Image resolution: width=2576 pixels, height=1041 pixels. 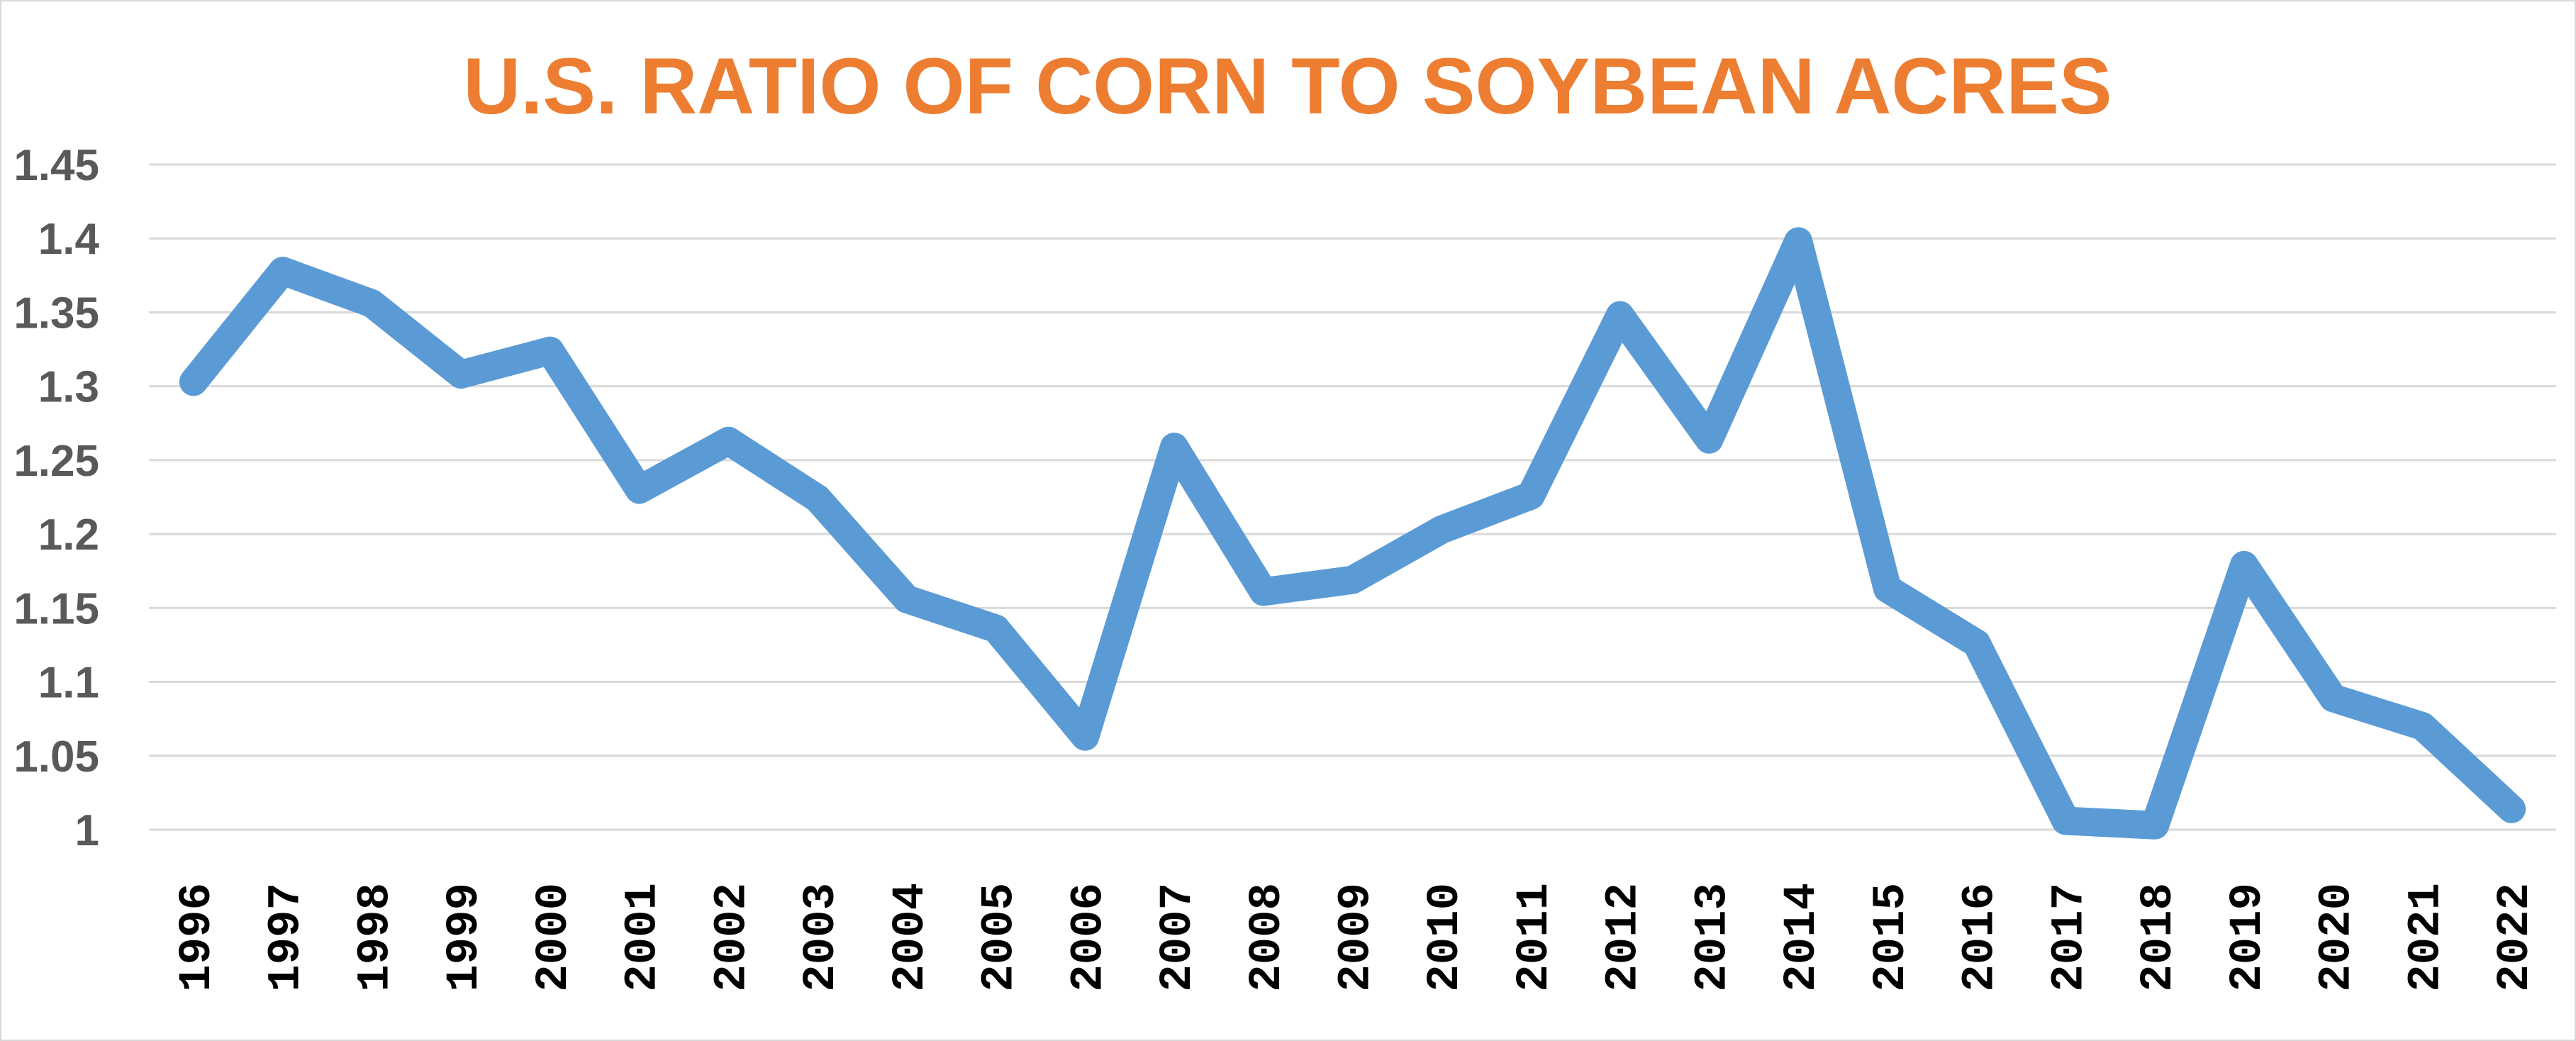 I want to click on x-tick-label: 2013, so click(x=1713, y=937).